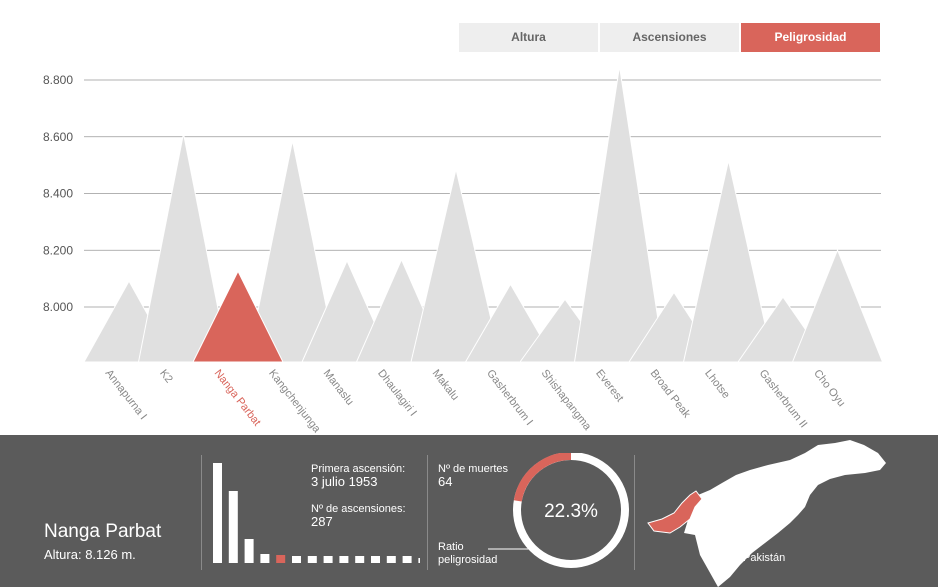 The width and height of the screenshot is (938, 587). Describe the element at coordinates (764, 558) in the screenshot. I see `country-label: Pakistán` at that location.